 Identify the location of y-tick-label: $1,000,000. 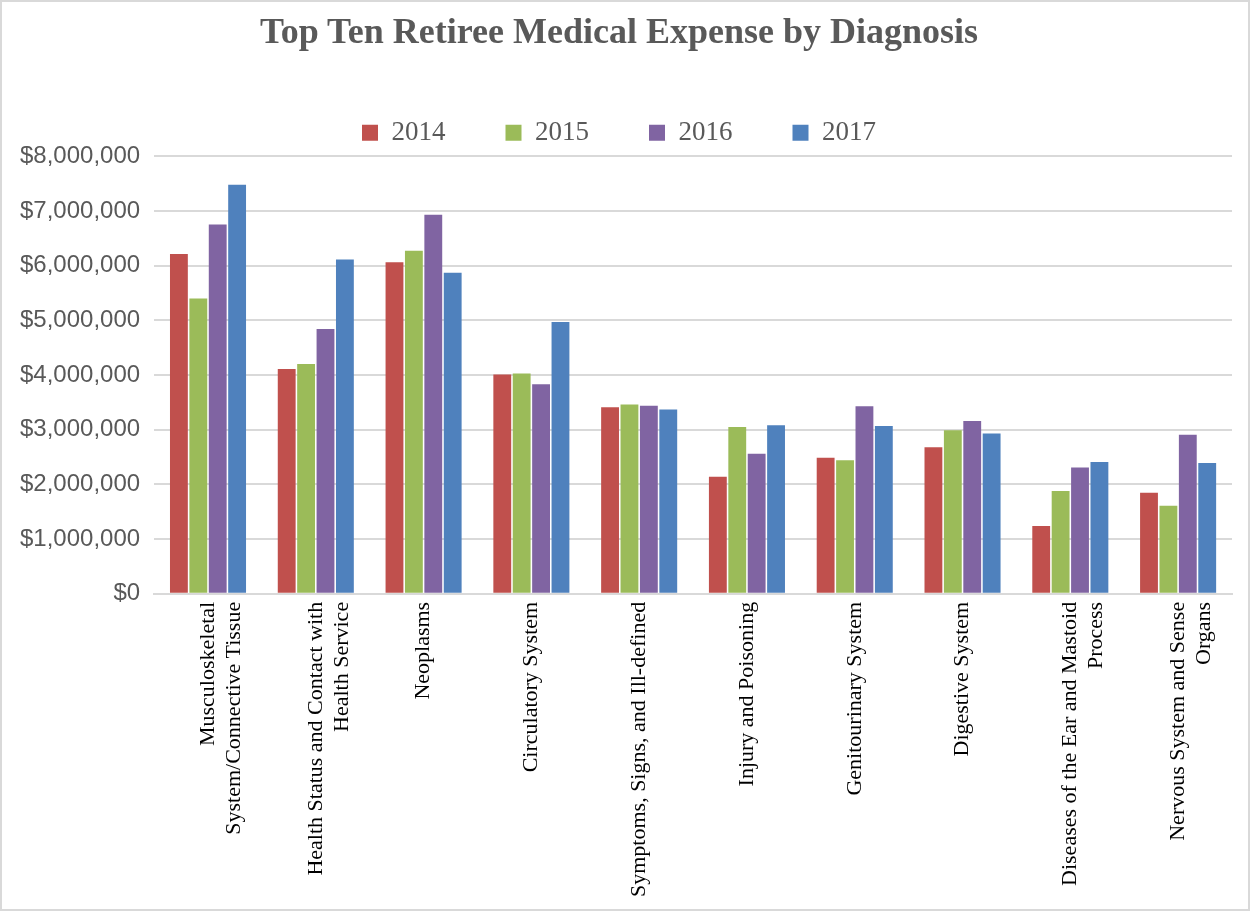
(80, 537).